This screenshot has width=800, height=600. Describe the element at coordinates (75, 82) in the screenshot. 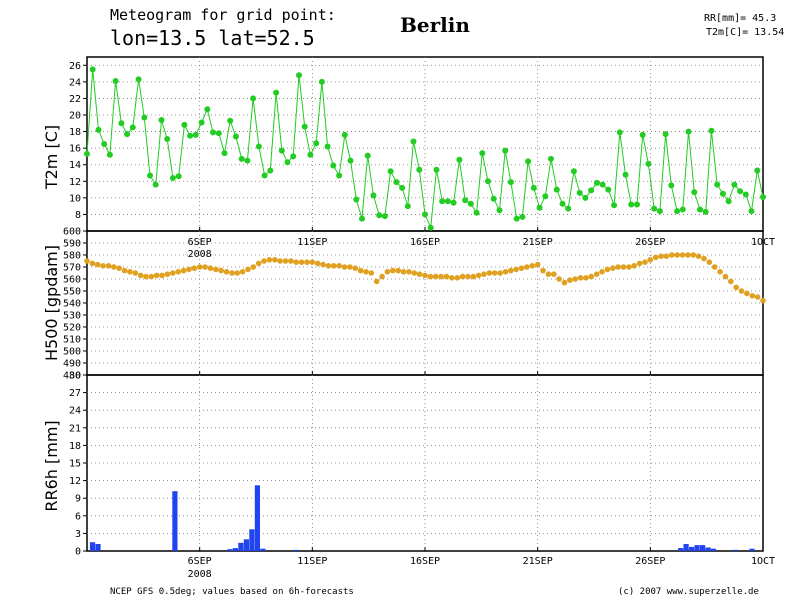

I see `t2m-ytick-label: 24` at that location.